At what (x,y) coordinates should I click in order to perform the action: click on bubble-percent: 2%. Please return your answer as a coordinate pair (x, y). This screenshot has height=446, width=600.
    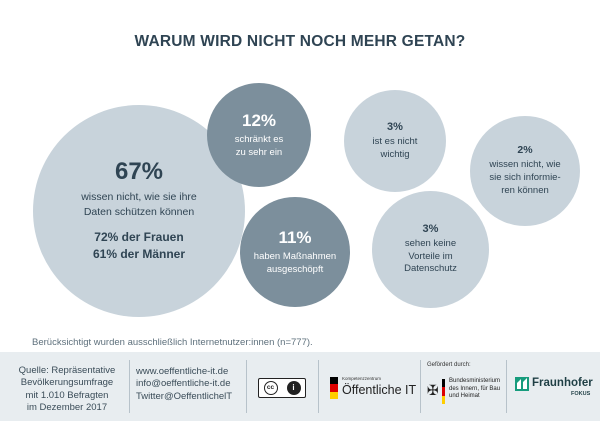
    Looking at the image, I should click on (525, 150).